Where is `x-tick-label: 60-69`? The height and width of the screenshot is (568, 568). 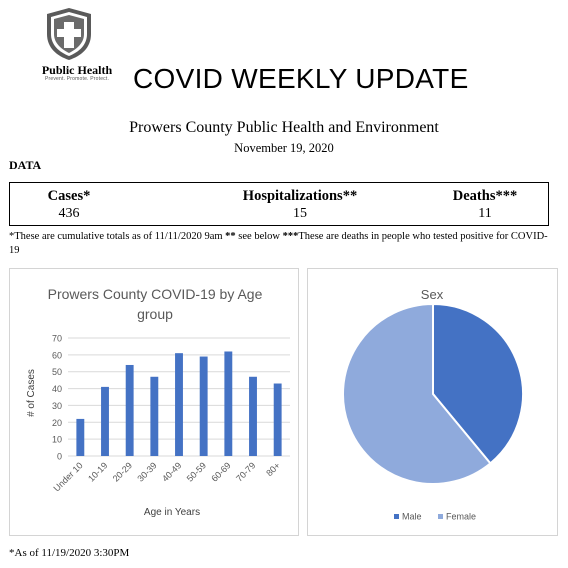 x-tick-label: 60-69 is located at coordinates (220, 471).